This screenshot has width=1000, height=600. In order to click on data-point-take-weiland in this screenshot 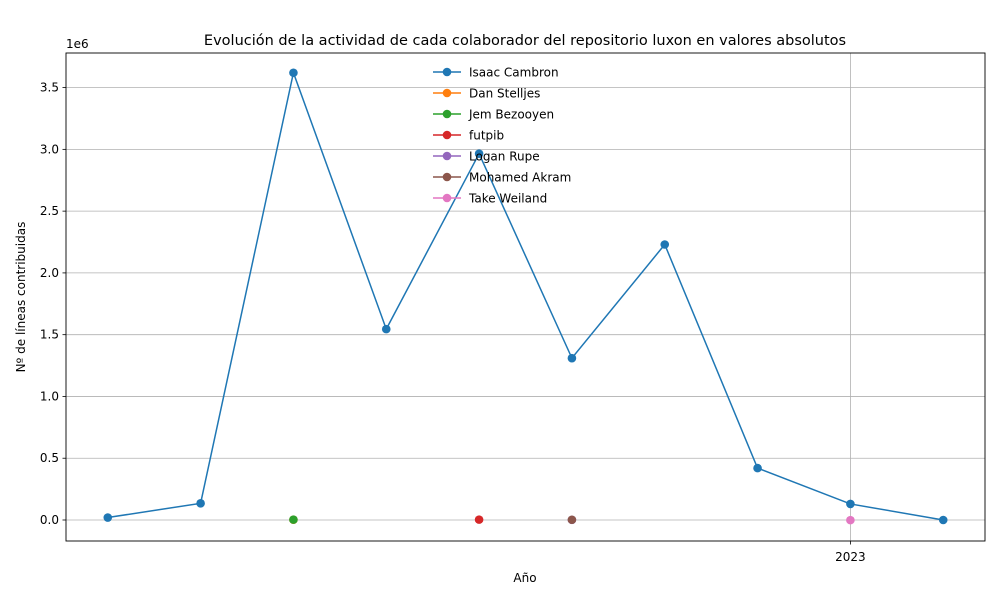, I will do `click(850, 520)`.